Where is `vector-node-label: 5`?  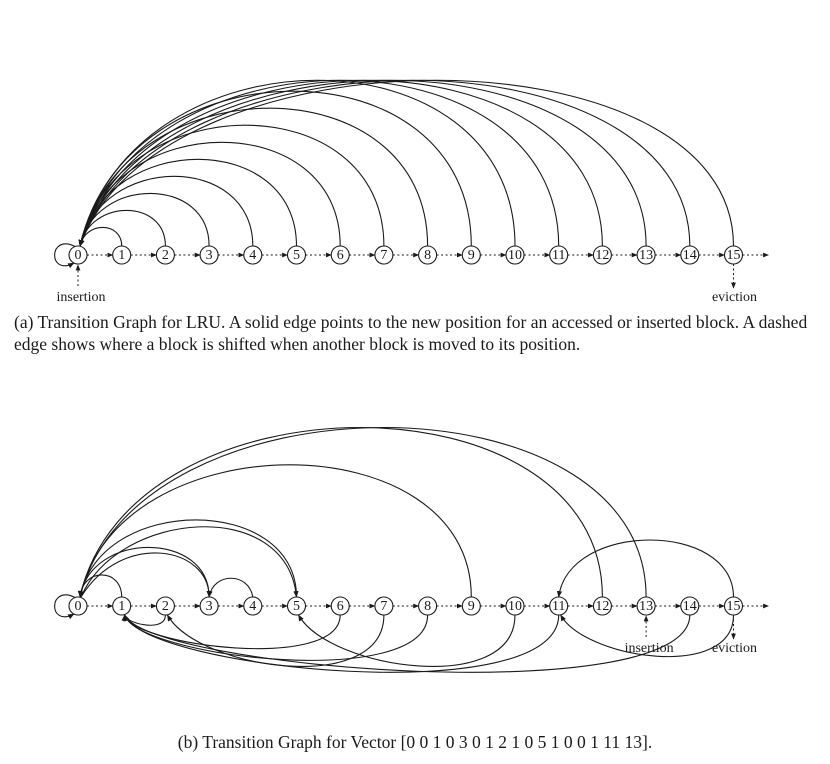 vector-node-label: 5 is located at coordinates (296, 606).